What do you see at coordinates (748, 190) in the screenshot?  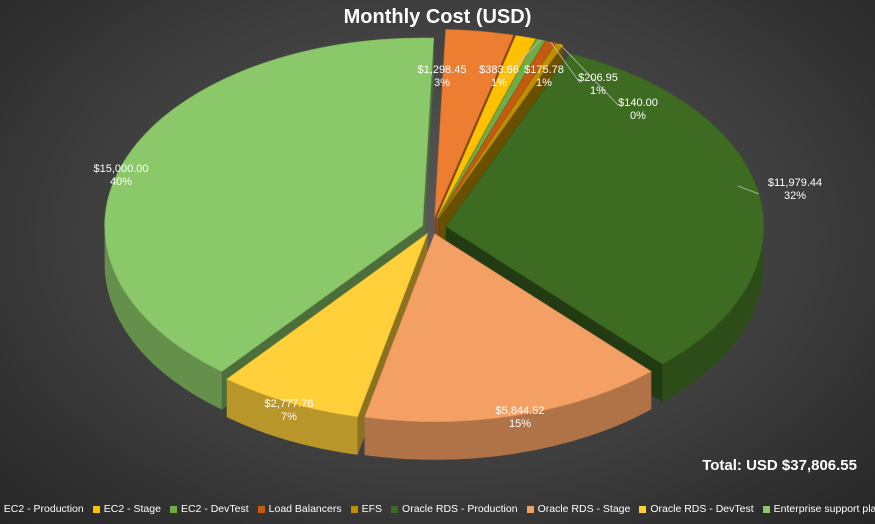 I see `leader-line-oracle-rds-production` at bounding box center [748, 190].